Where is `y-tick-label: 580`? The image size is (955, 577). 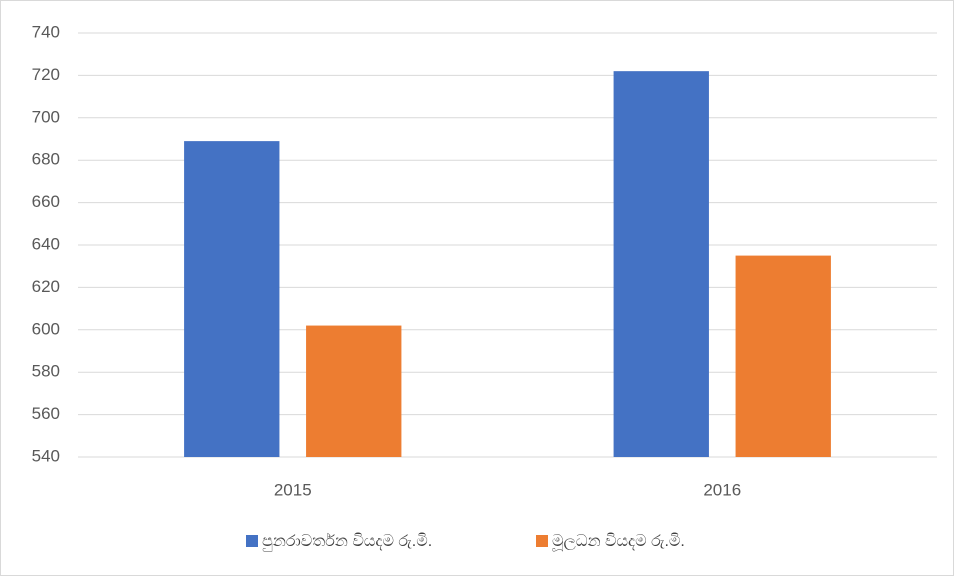 y-tick-label: 580 is located at coordinates (46, 371).